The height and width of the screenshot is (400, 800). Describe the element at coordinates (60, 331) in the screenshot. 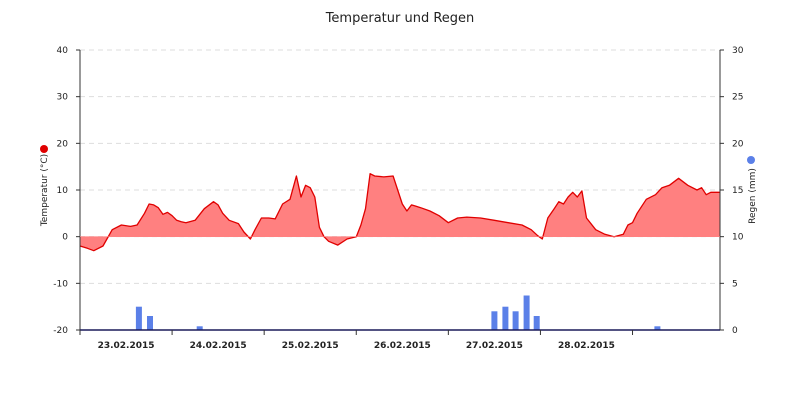

I see `left-tick-label: -20` at that location.